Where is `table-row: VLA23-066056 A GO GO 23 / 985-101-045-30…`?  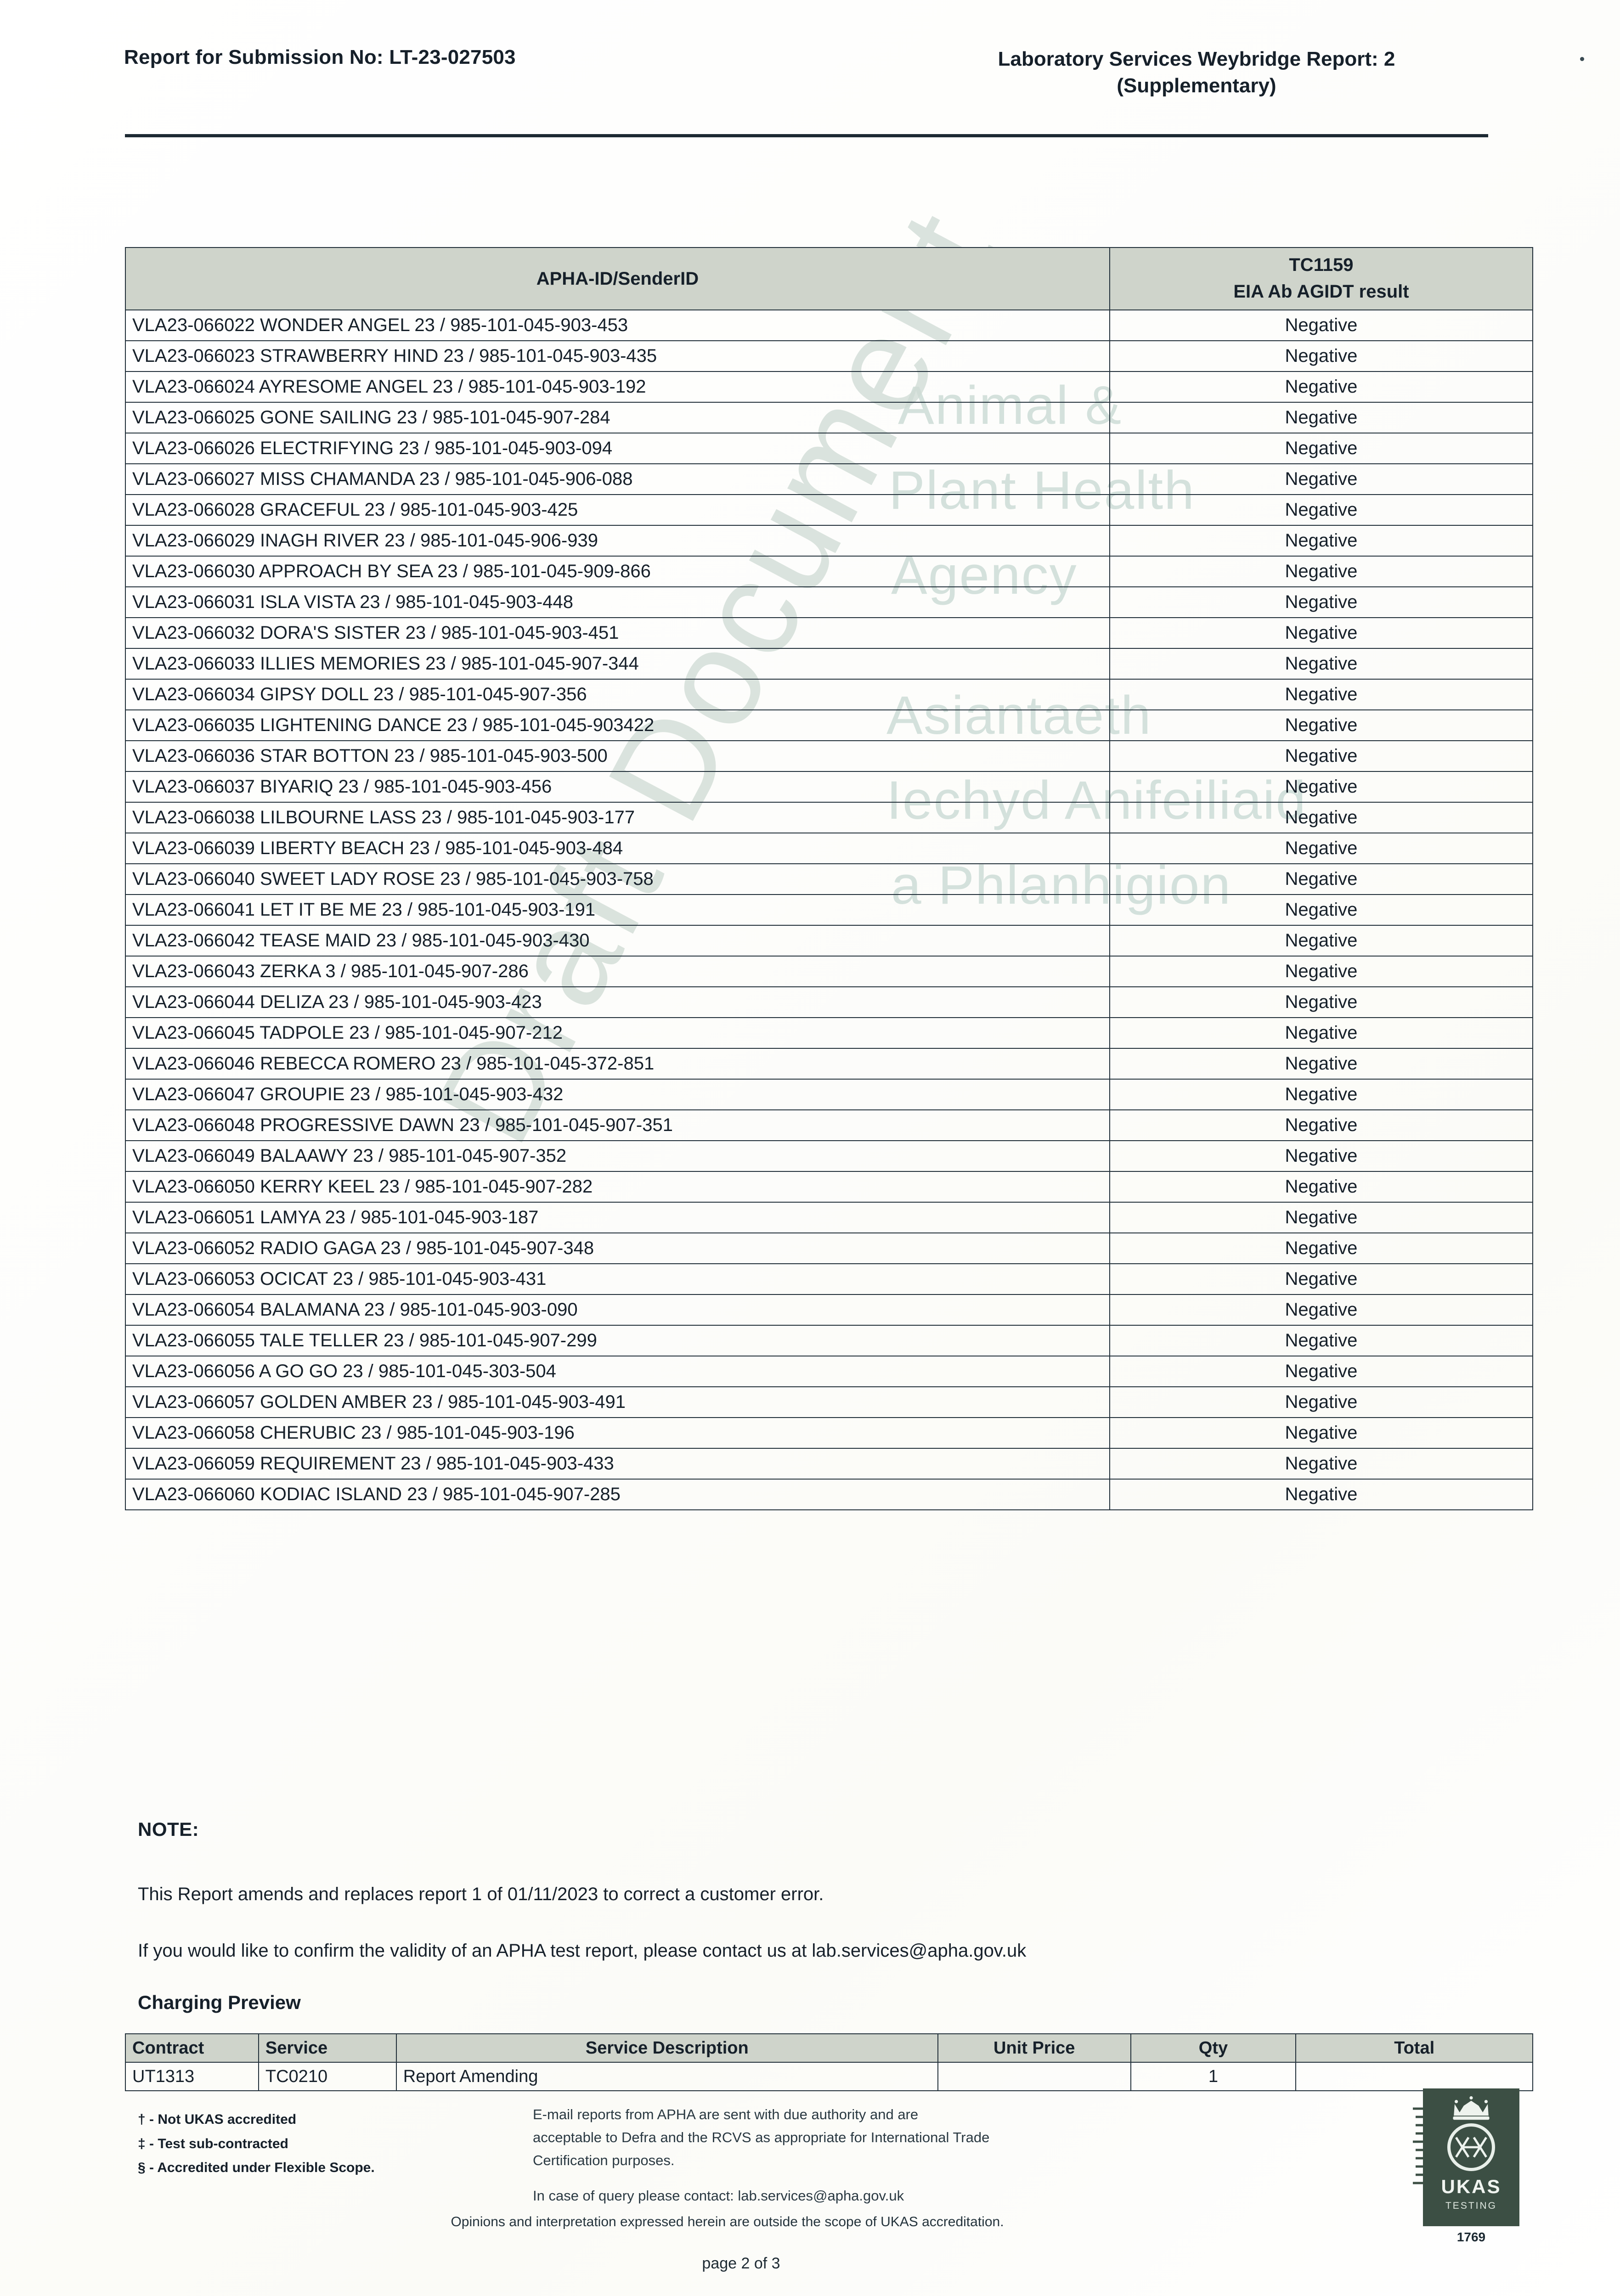
table-row: VLA23-066056 A GO GO 23 / 985-101-045-30… is located at coordinates (830, 1371).